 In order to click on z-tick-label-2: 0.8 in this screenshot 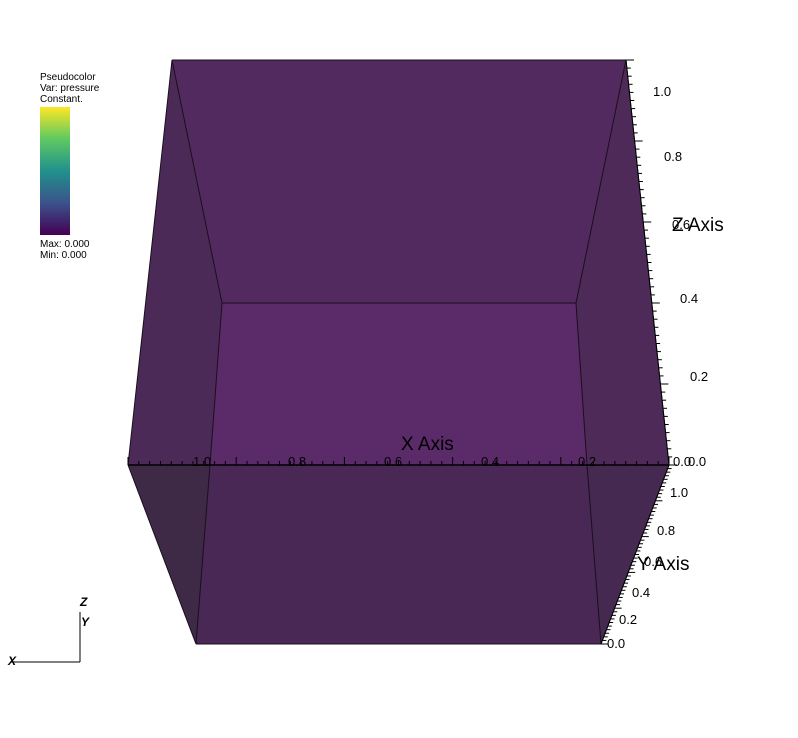, I will do `click(673, 156)`.